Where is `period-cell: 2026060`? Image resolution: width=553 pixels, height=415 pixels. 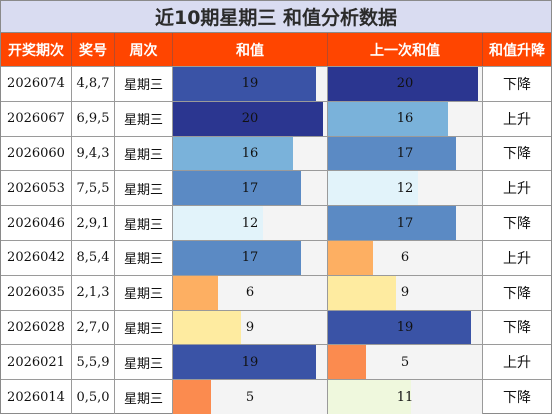
period-cell: 2026060 is located at coordinates (36, 153).